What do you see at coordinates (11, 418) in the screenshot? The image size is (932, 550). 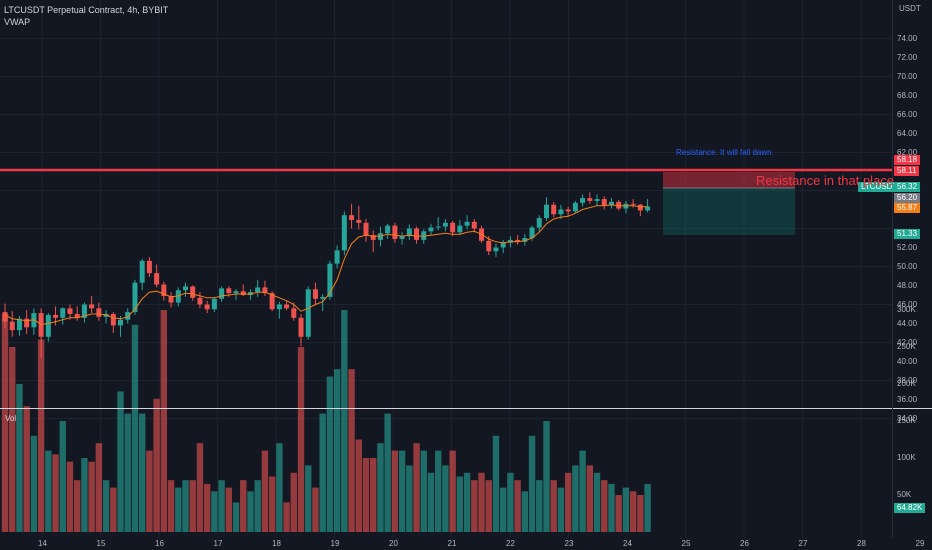 I see `volume-pane-label: Vol` at bounding box center [11, 418].